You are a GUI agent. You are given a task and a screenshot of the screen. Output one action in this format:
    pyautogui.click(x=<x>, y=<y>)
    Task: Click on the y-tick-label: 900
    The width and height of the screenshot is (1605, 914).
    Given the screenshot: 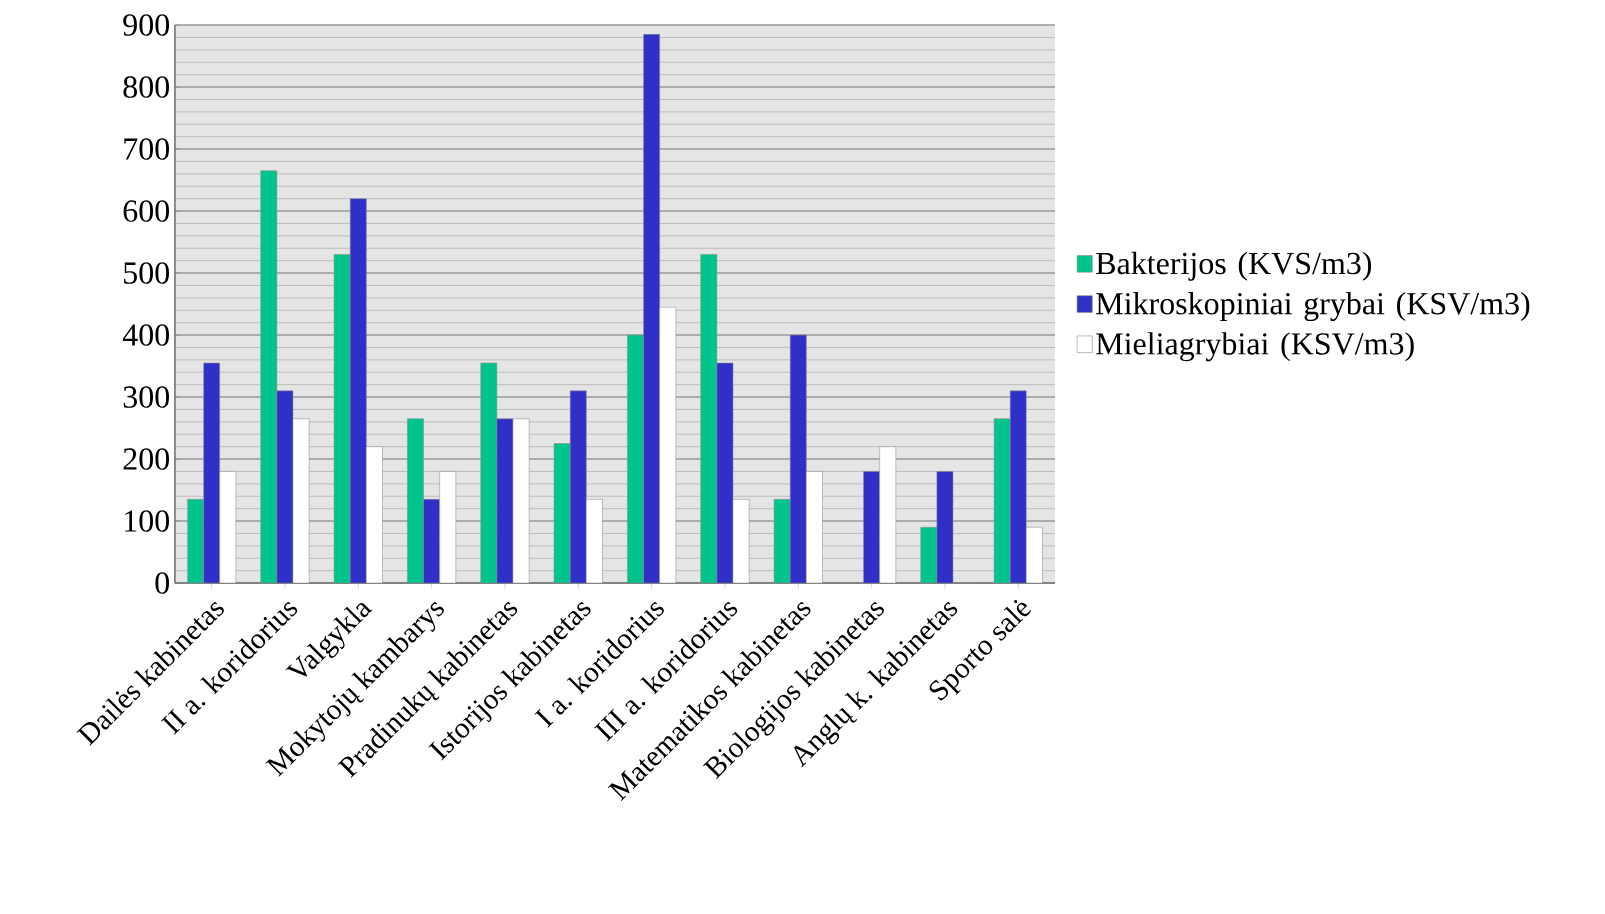 What is the action you would take?
    pyautogui.click(x=146, y=25)
    